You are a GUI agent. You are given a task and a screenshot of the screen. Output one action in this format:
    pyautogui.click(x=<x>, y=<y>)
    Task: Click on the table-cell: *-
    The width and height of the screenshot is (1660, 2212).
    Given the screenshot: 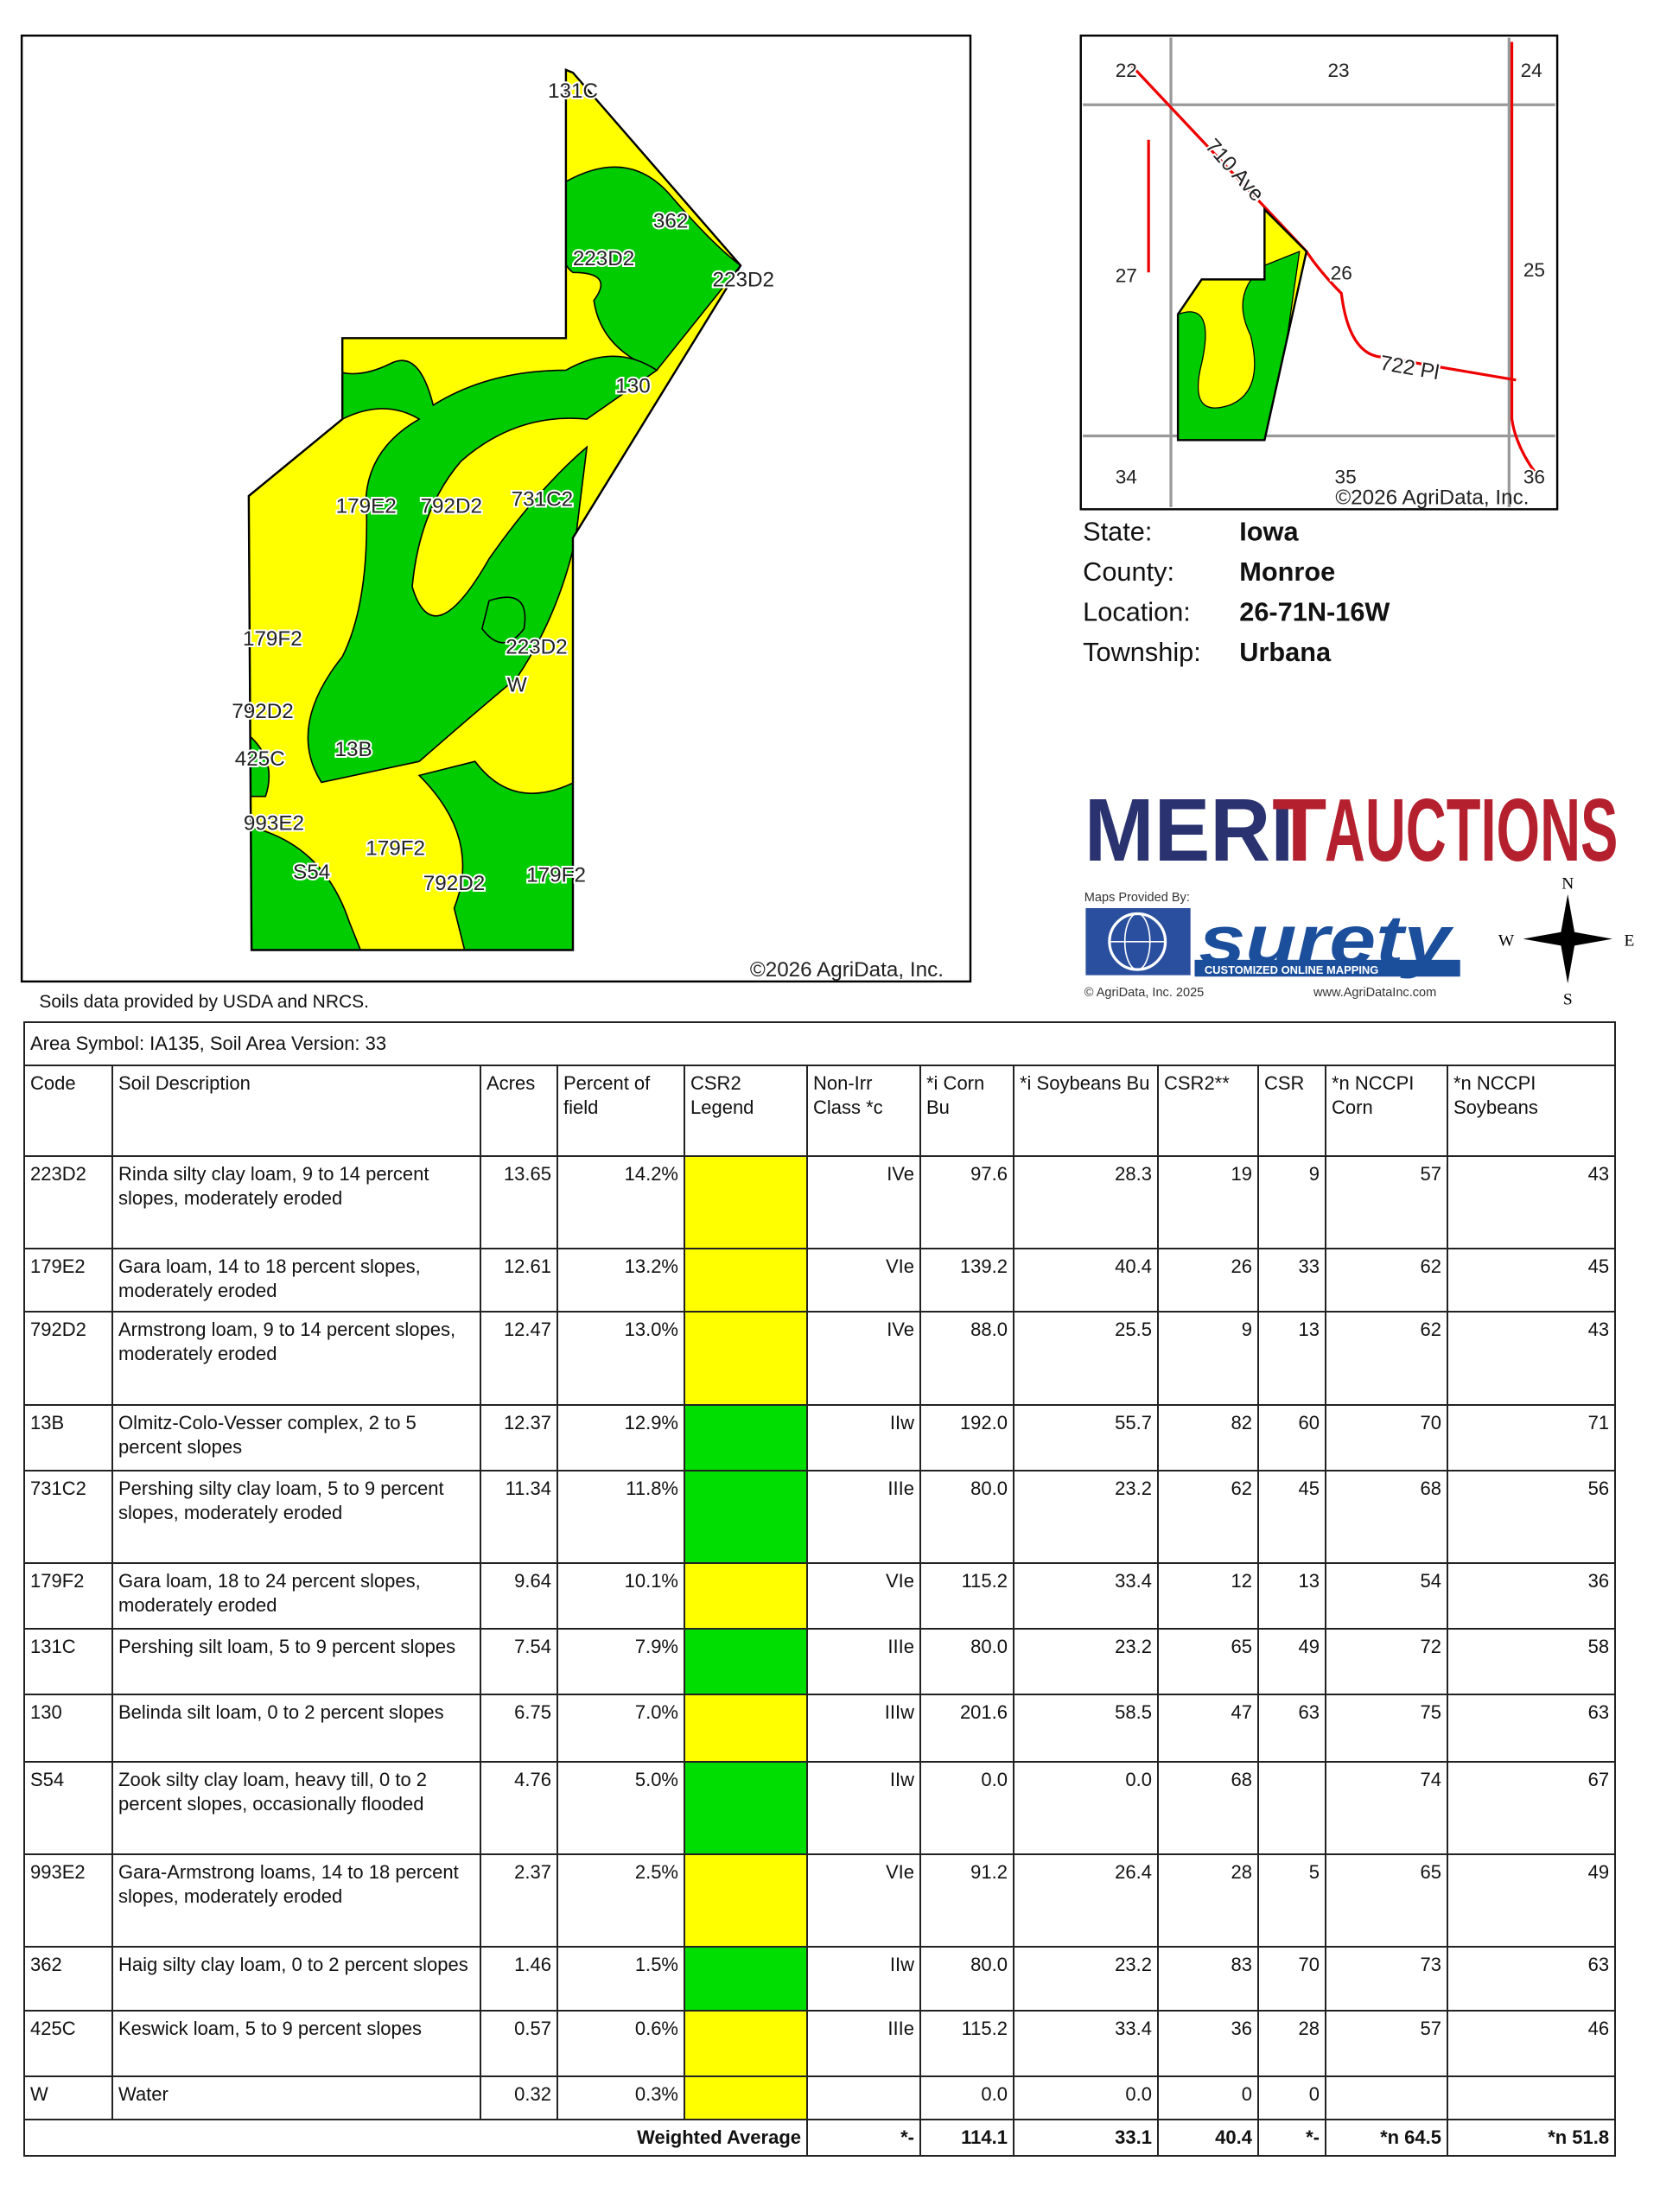 What is the action you would take?
    pyautogui.click(x=863, y=2138)
    